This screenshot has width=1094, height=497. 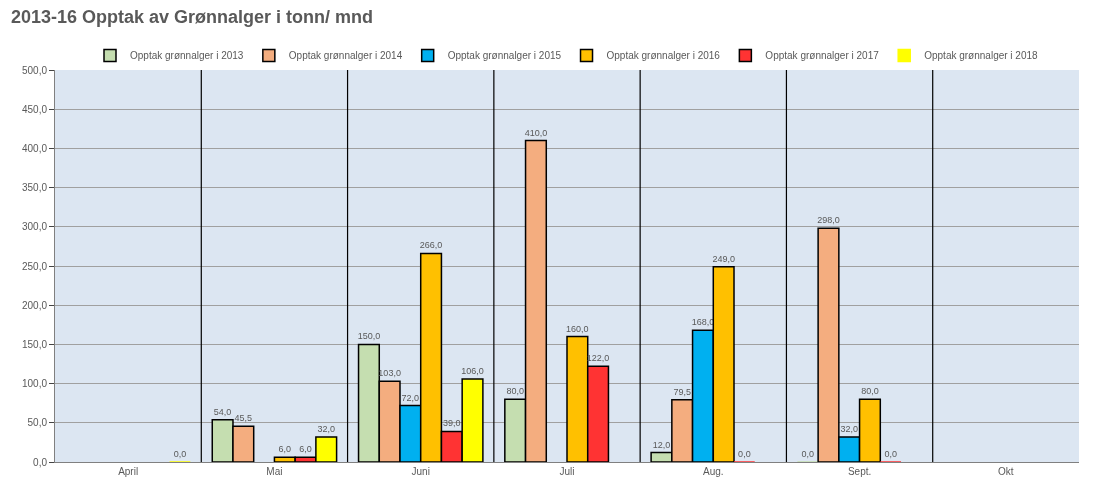 What do you see at coordinates (192, 16) in the screenshot?
I see `chart-title: 2013-16 Opptak av Grønnalger i tonn/ mnd` at bounding box center [192, 16].